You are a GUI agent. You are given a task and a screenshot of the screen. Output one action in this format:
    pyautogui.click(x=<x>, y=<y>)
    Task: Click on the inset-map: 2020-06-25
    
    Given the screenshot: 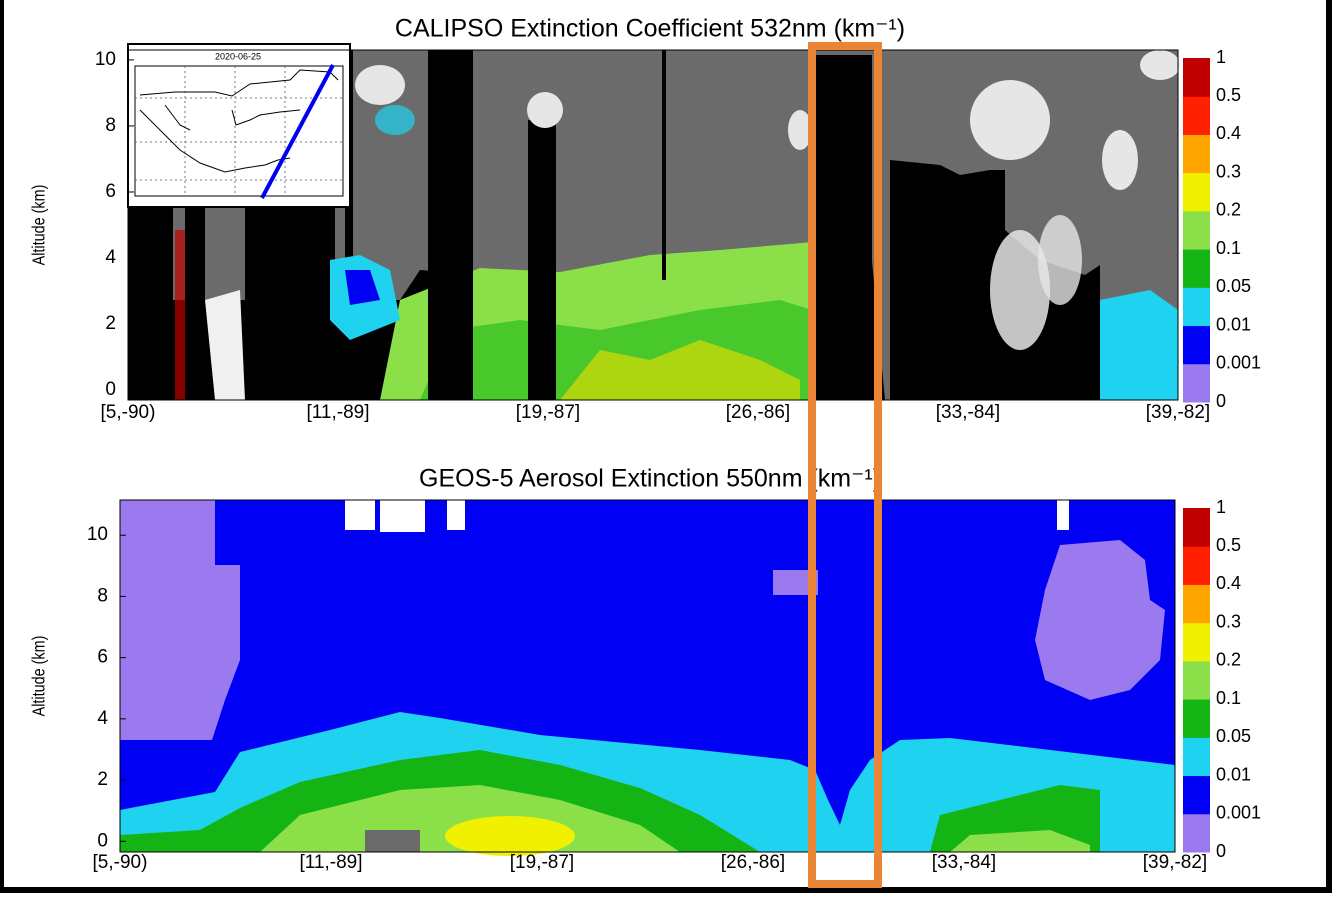 What is the action you would take?
    pyautogui.click(x=239, y=125)
    